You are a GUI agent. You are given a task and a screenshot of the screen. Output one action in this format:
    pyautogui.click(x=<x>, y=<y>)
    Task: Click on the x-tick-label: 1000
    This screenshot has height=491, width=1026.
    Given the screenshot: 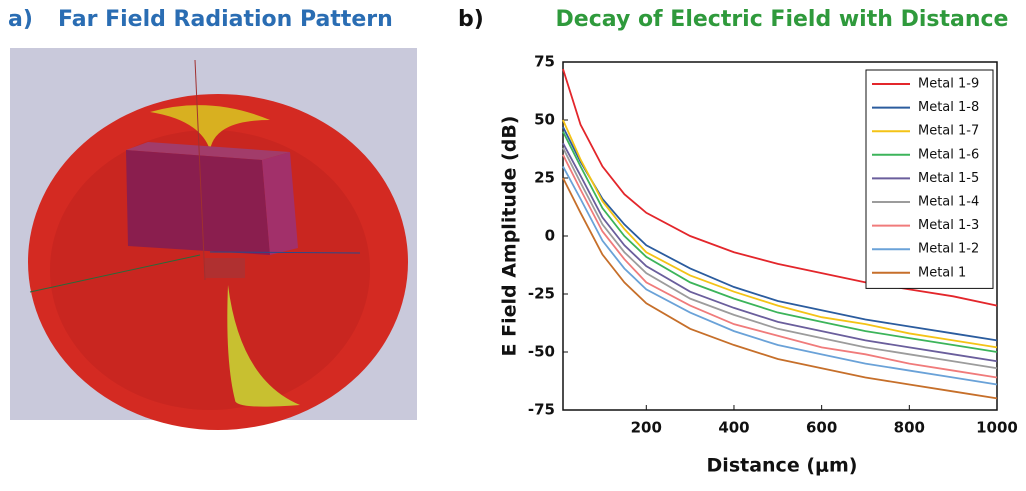 What is the action you would take?
    pyautogui.click(x=997, y=428)
    